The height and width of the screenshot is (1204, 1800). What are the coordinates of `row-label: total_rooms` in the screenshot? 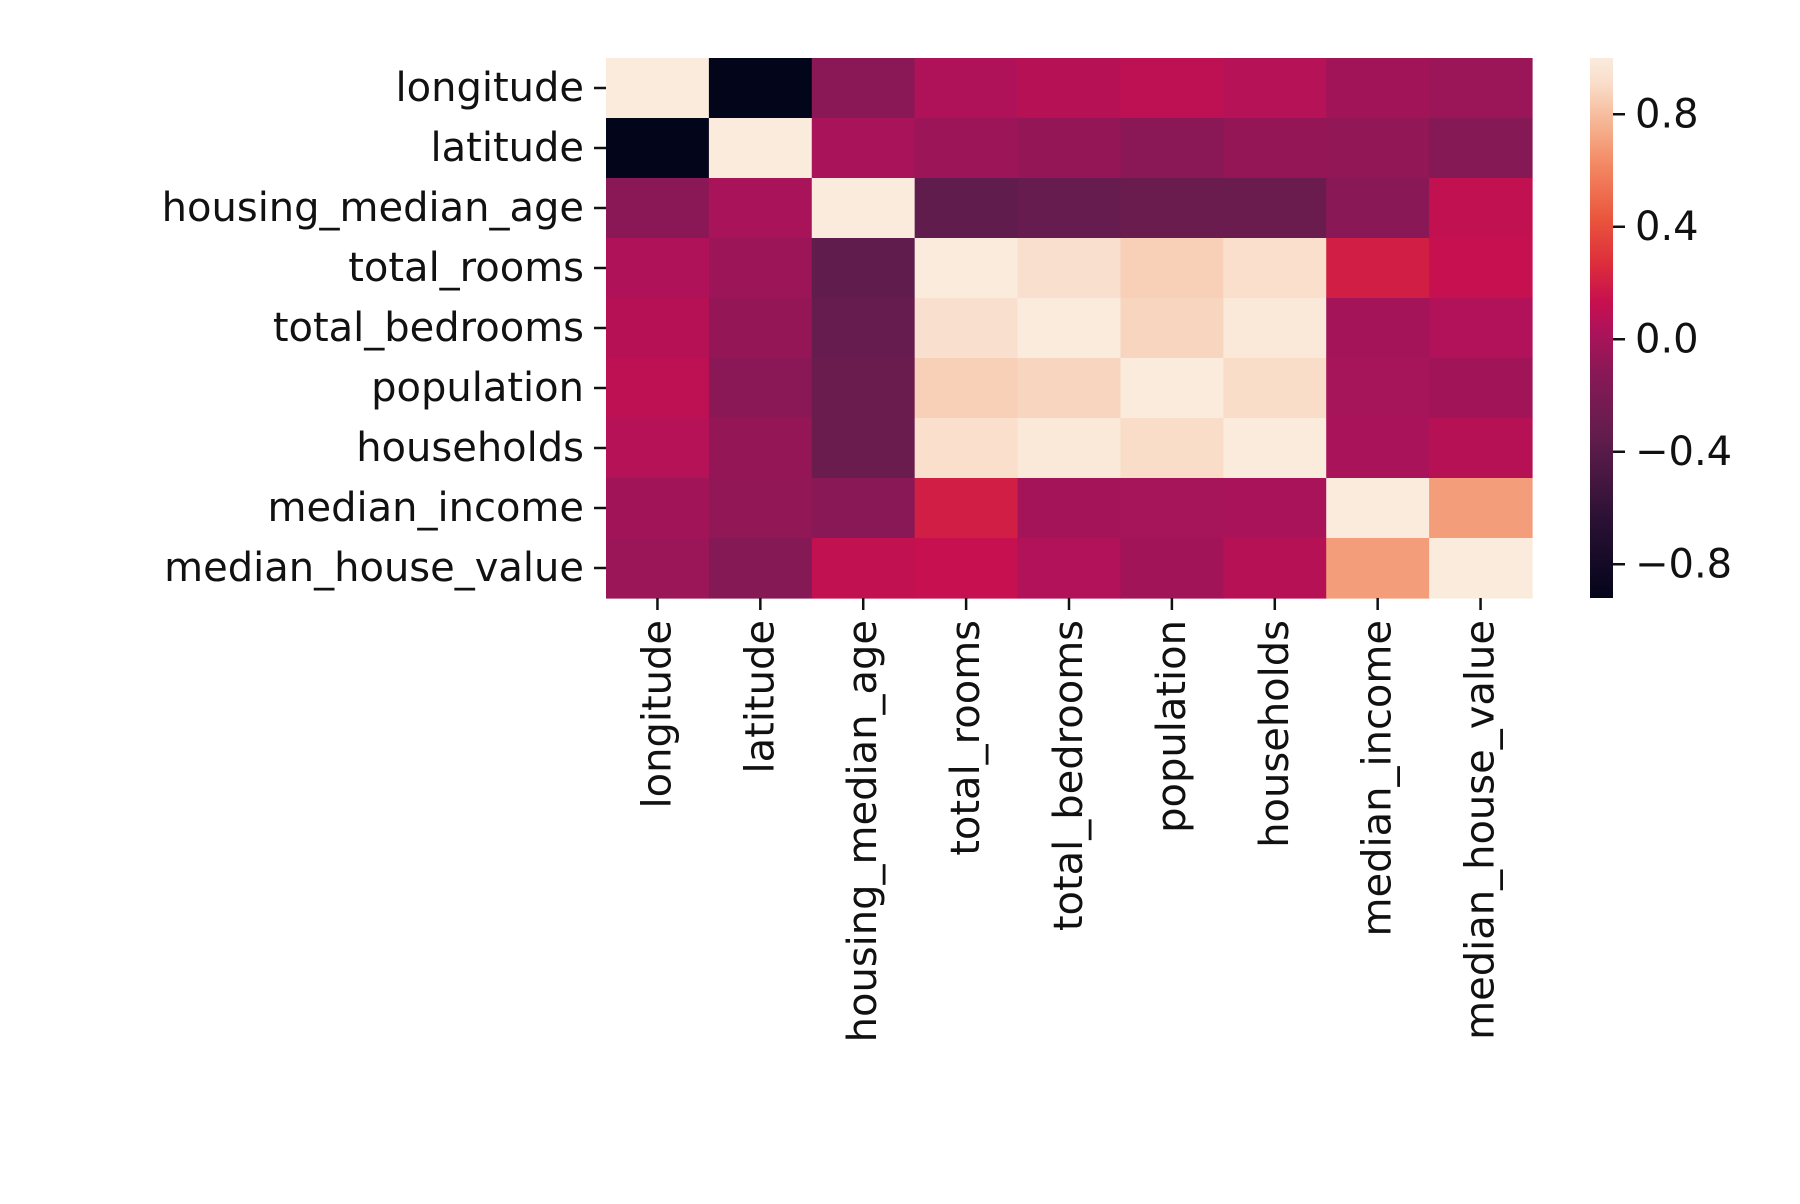 It's located at (466, 268).